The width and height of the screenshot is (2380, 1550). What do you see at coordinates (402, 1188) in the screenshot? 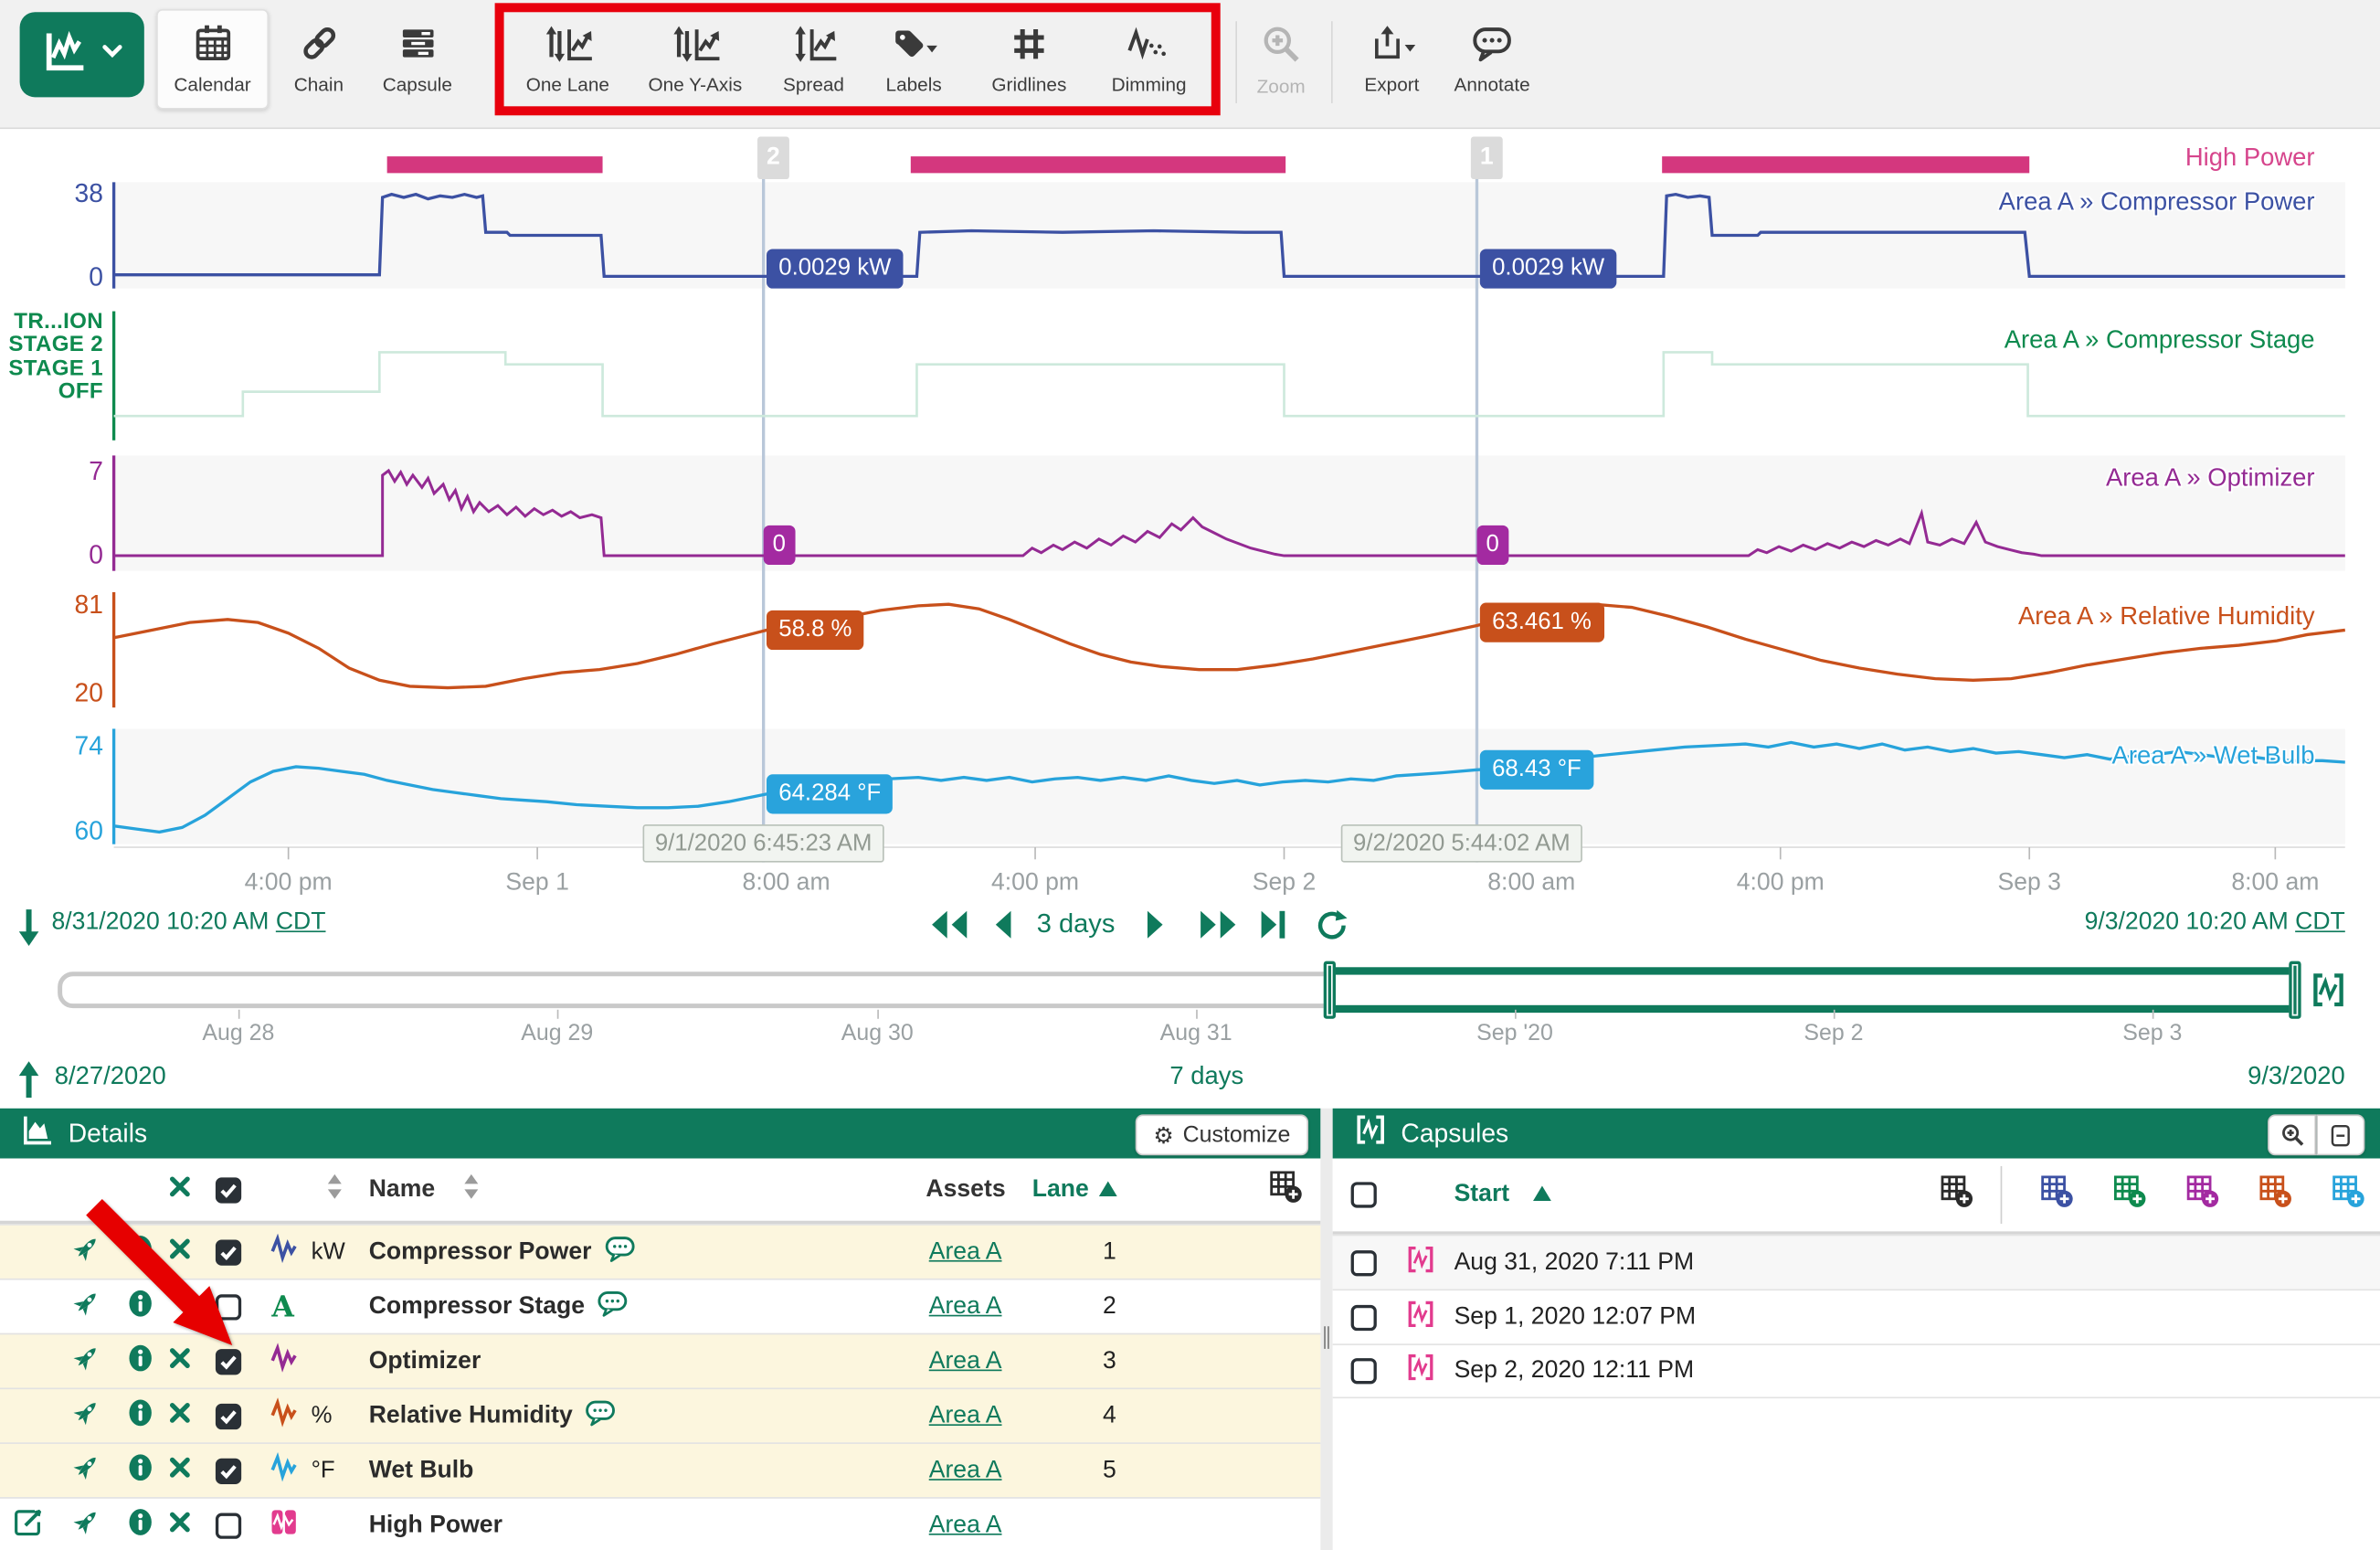
I see `column-name: Name` at bounding box center [402, 1188].